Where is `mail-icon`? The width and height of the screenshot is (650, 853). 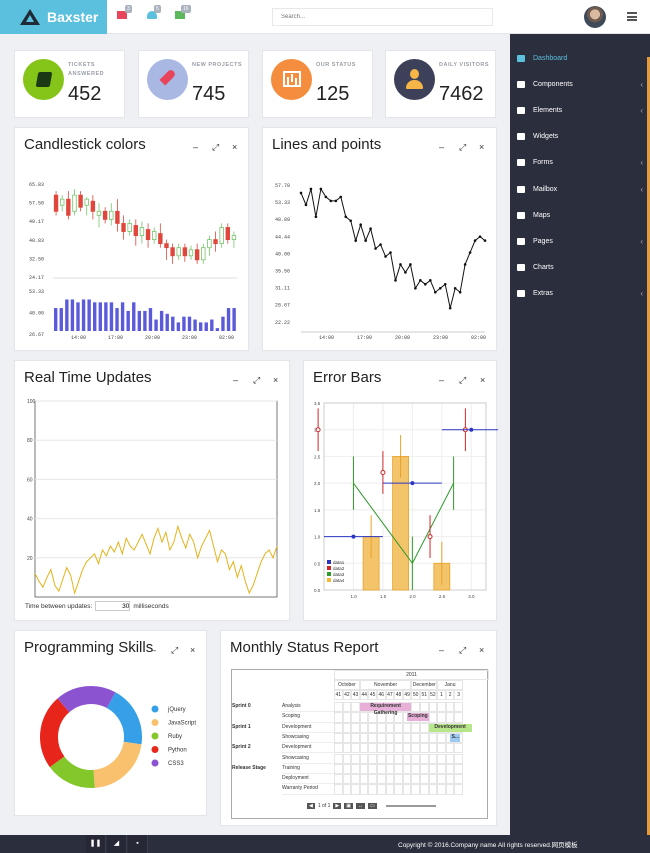
mail-icon is located at coordinates (122, 15).